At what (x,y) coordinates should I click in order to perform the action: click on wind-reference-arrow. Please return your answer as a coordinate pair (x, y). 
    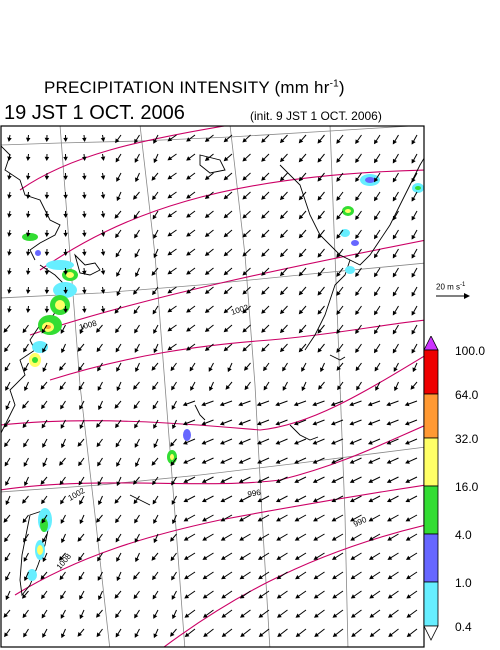
    Looking at the image, I should click on (453, 296).